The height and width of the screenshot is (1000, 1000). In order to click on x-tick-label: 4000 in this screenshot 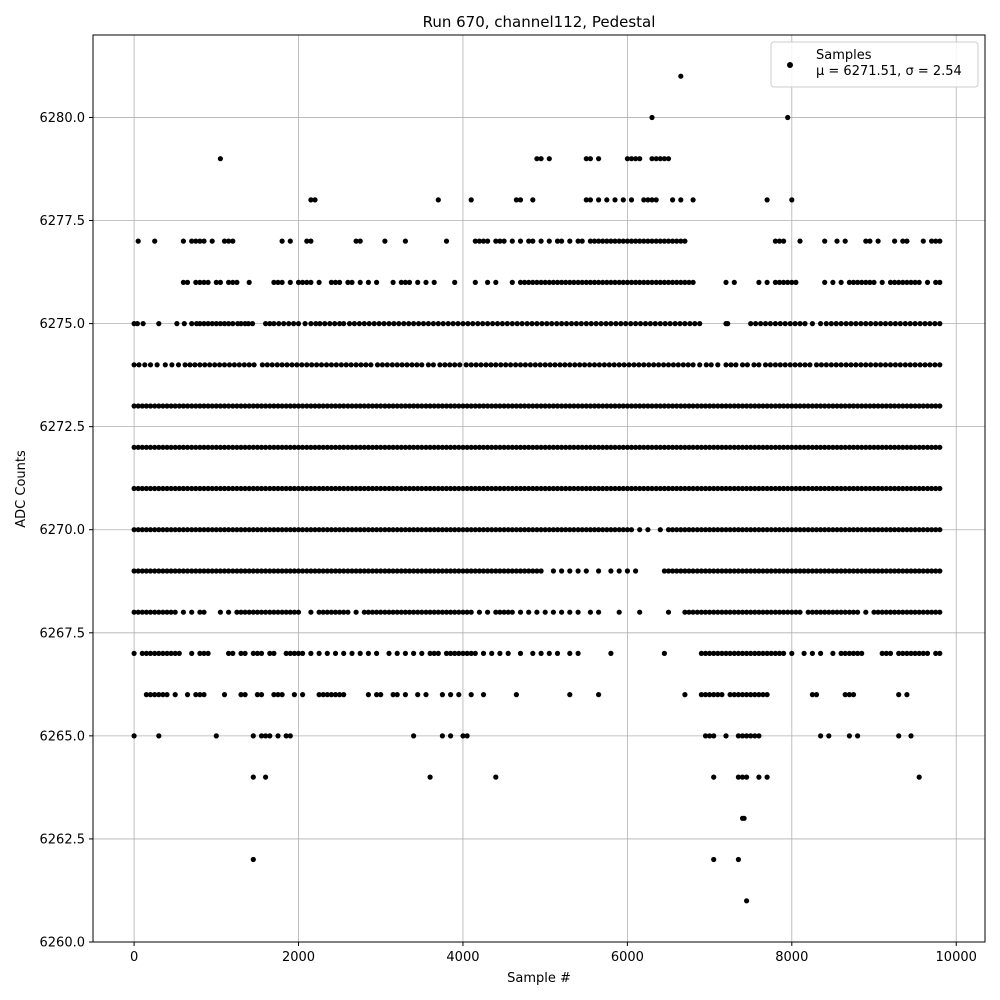, I will do `click(462, 957)`.